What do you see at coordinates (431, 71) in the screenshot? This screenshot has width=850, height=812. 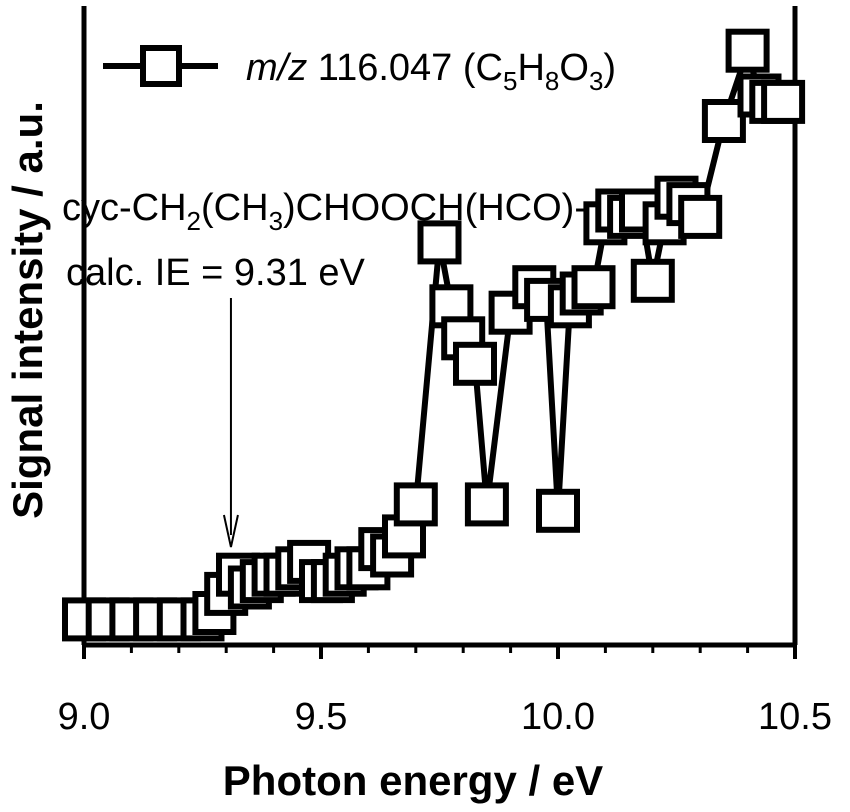 I see `legend-label: m/z 116.047 (C5H8O3)` at bounding box center [431, 71].